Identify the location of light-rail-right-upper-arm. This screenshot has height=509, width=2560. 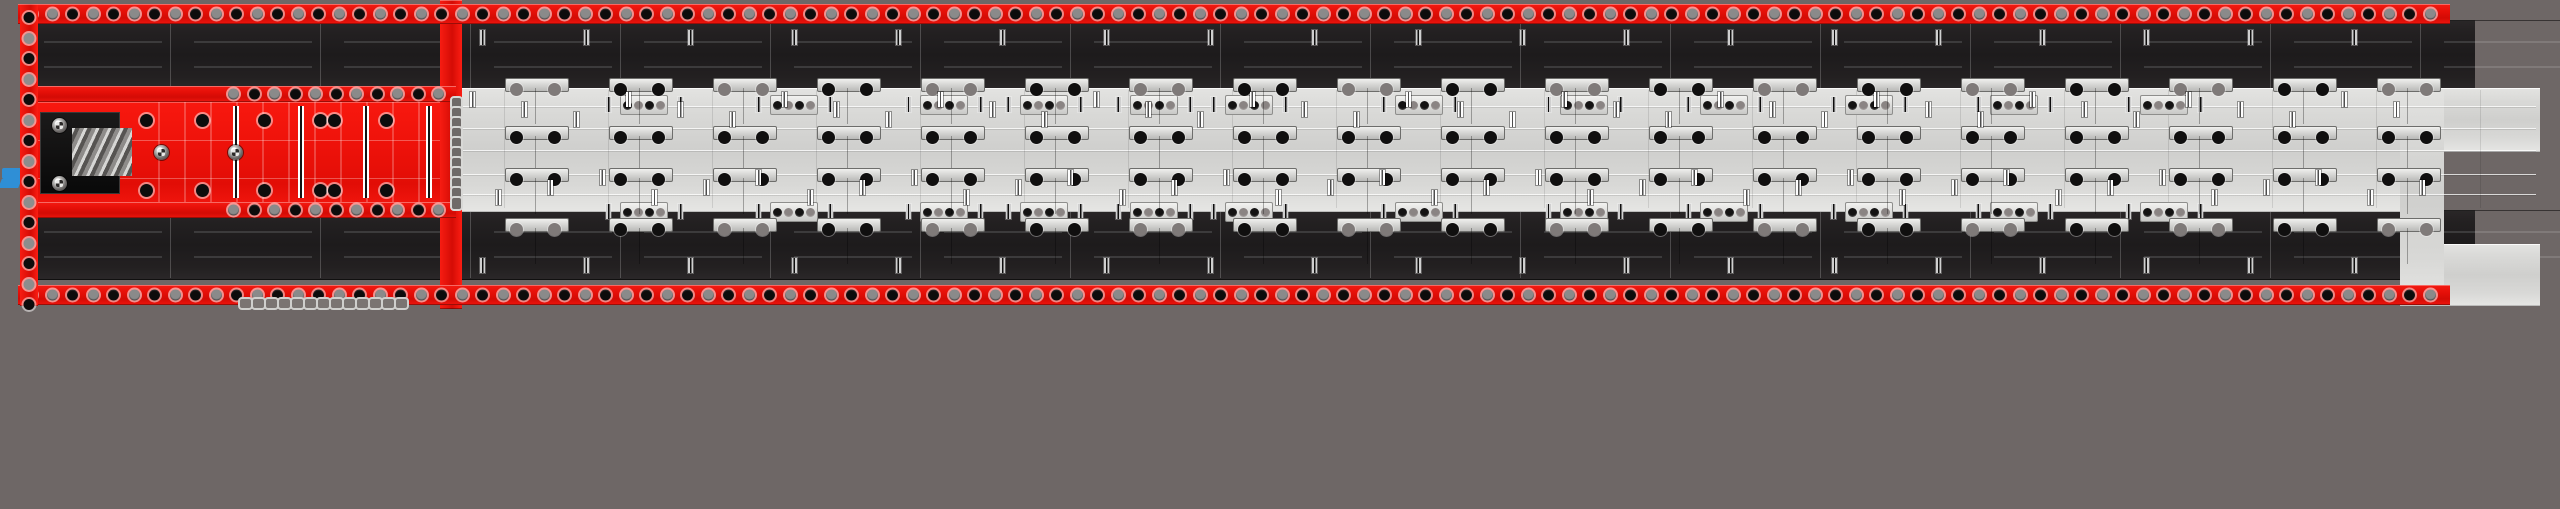
(2491, 120).